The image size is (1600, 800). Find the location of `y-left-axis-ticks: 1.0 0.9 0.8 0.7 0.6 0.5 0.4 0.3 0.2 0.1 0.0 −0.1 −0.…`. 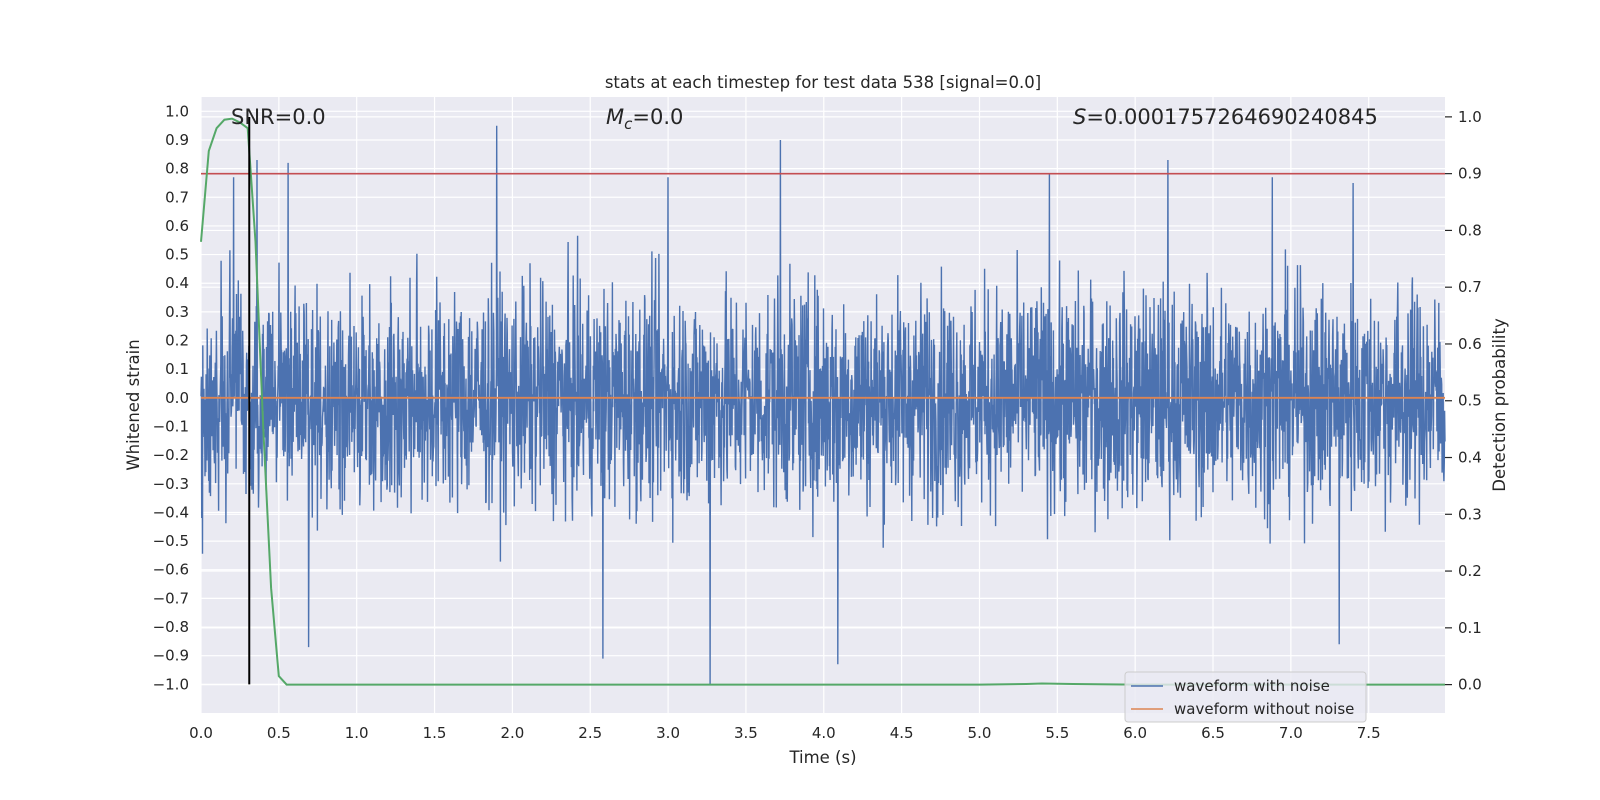

y-left-axis-ticks: 1.0 0.9 0.8 0.7 0.6 0.5 0.4 0.3 0.2 0.1 0.0 −0.1 −0.… is located at coordinates (171, 397).